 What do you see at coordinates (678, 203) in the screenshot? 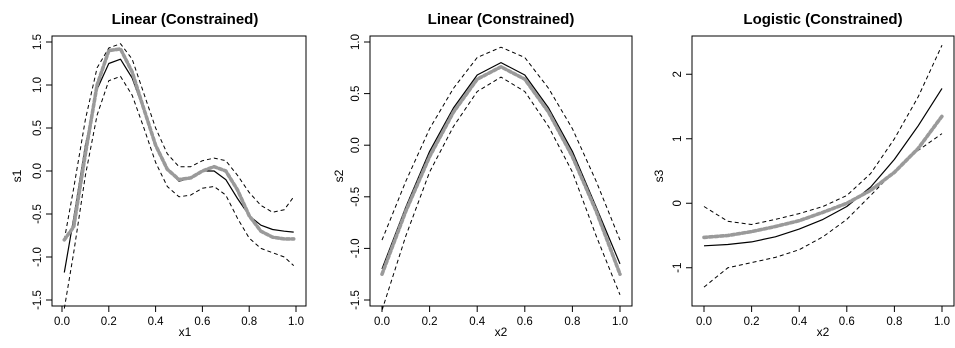
I see `y-tick-label: 0` at bounding box center [678, 203].